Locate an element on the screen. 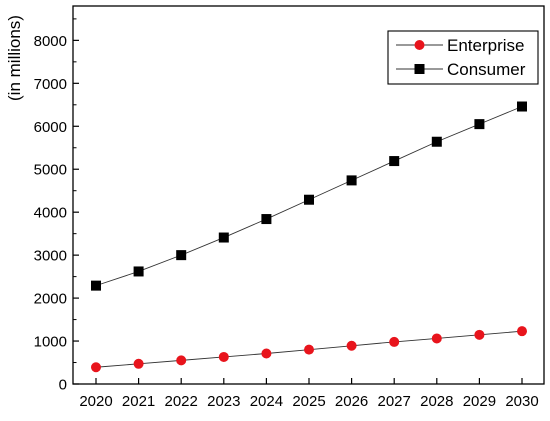 Image resolution: width=550 pixels, height=421 pixels. y-tick-label: 6000 is located at coordinates (50, 127).